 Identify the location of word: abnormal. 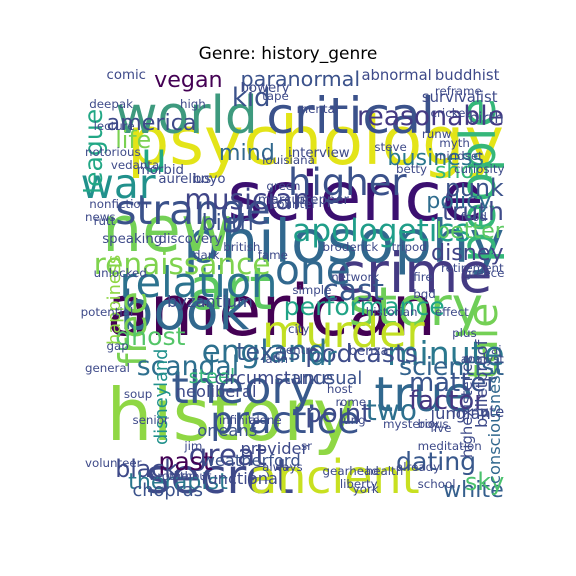
(396, 76).